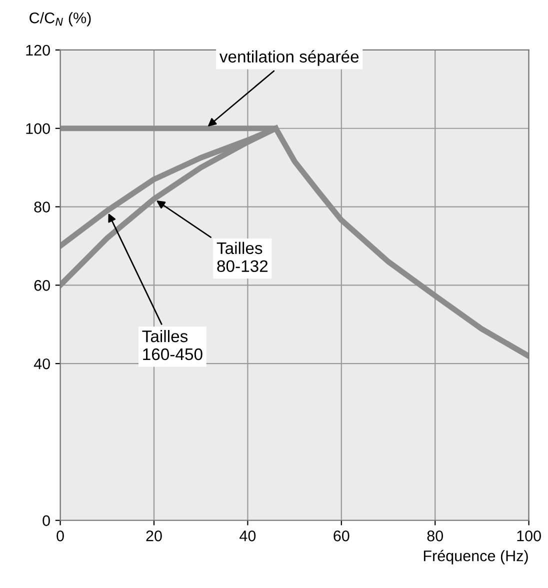  Describe the element at coordinates (42, 207) in the screenshot. I see `y-tick-label: 80` at that location.